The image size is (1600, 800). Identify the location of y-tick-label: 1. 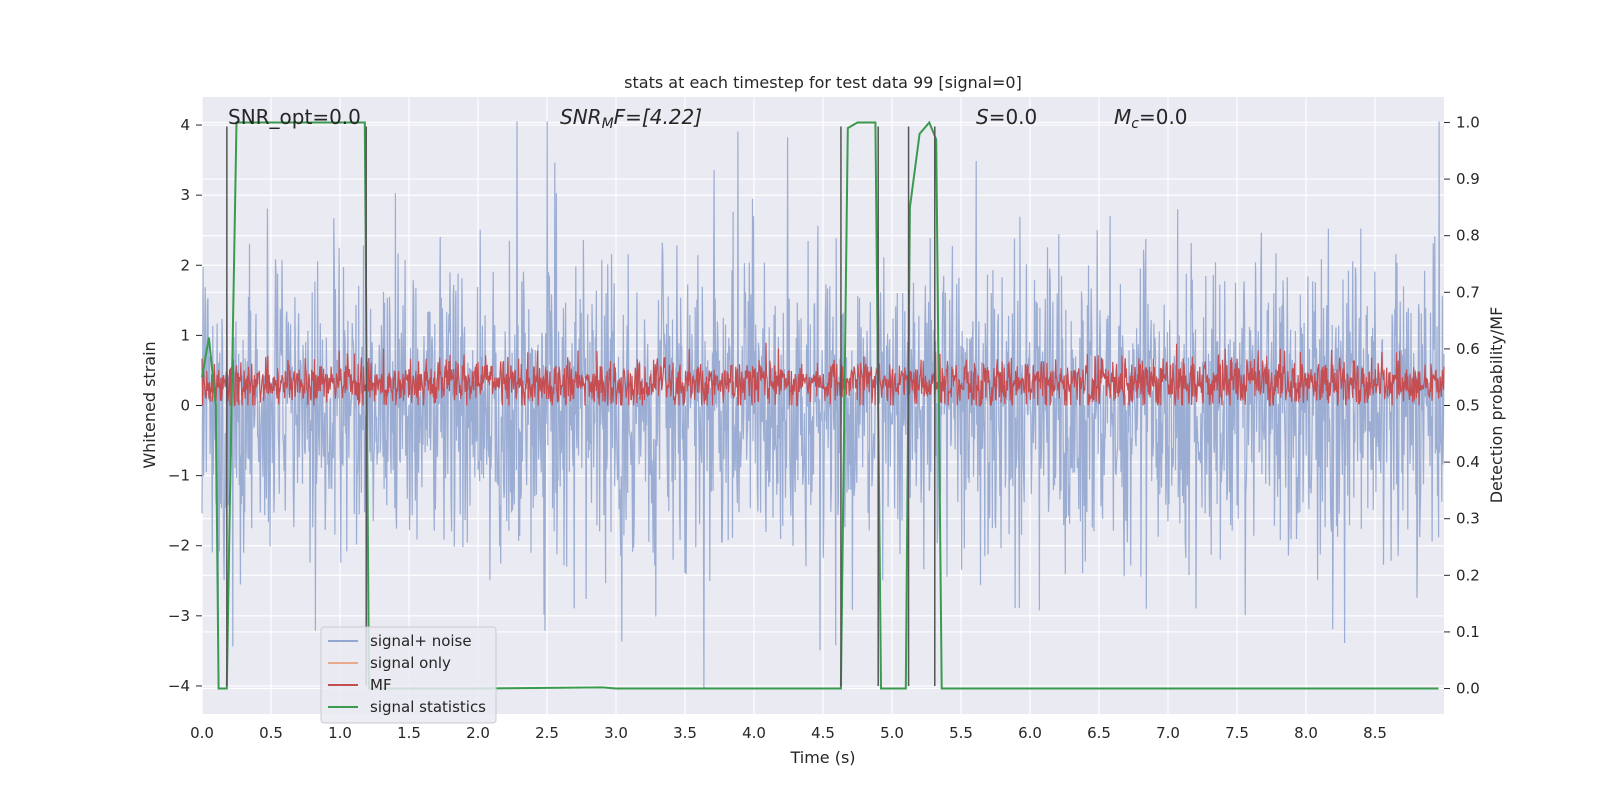
(185, 335).